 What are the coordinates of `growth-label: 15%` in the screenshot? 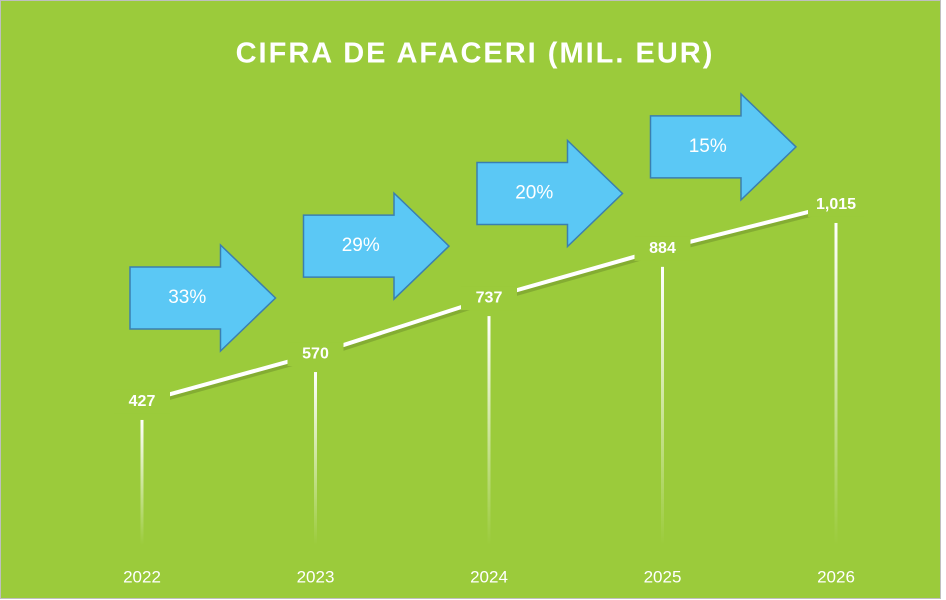 It's located at (708, 146).